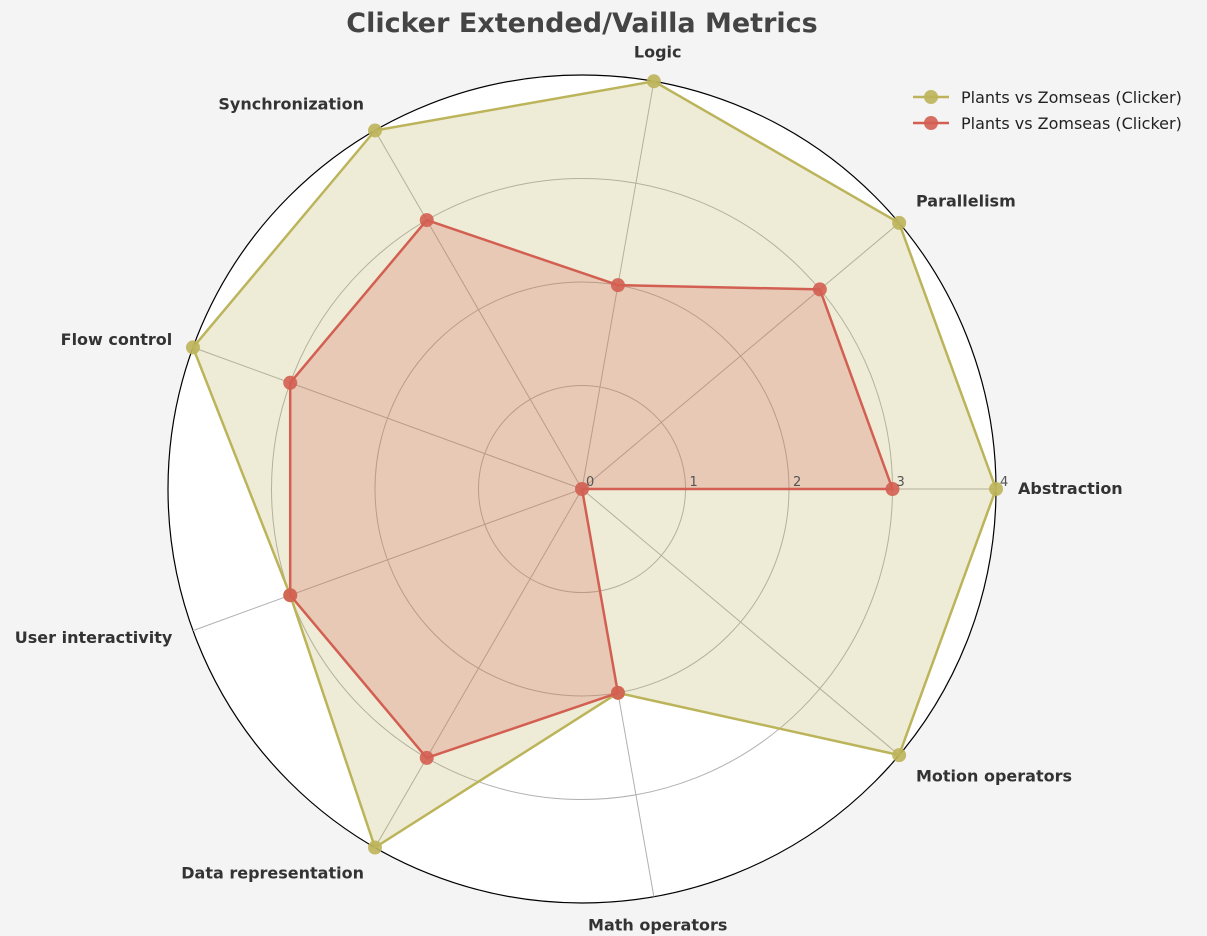 The width and height of the screenshot is (1207, 936). Describe the element at coordinates (94, 637) in the screenshot. I see `axis-label: User interactivity` at that location.